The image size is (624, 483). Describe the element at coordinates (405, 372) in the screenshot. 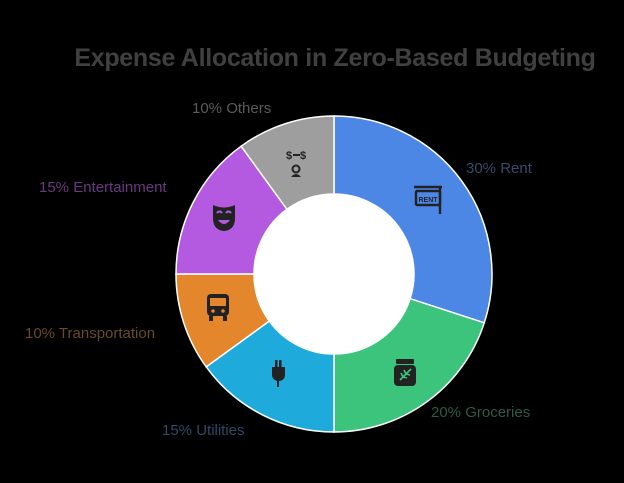

I see `jar-icon` at that location.